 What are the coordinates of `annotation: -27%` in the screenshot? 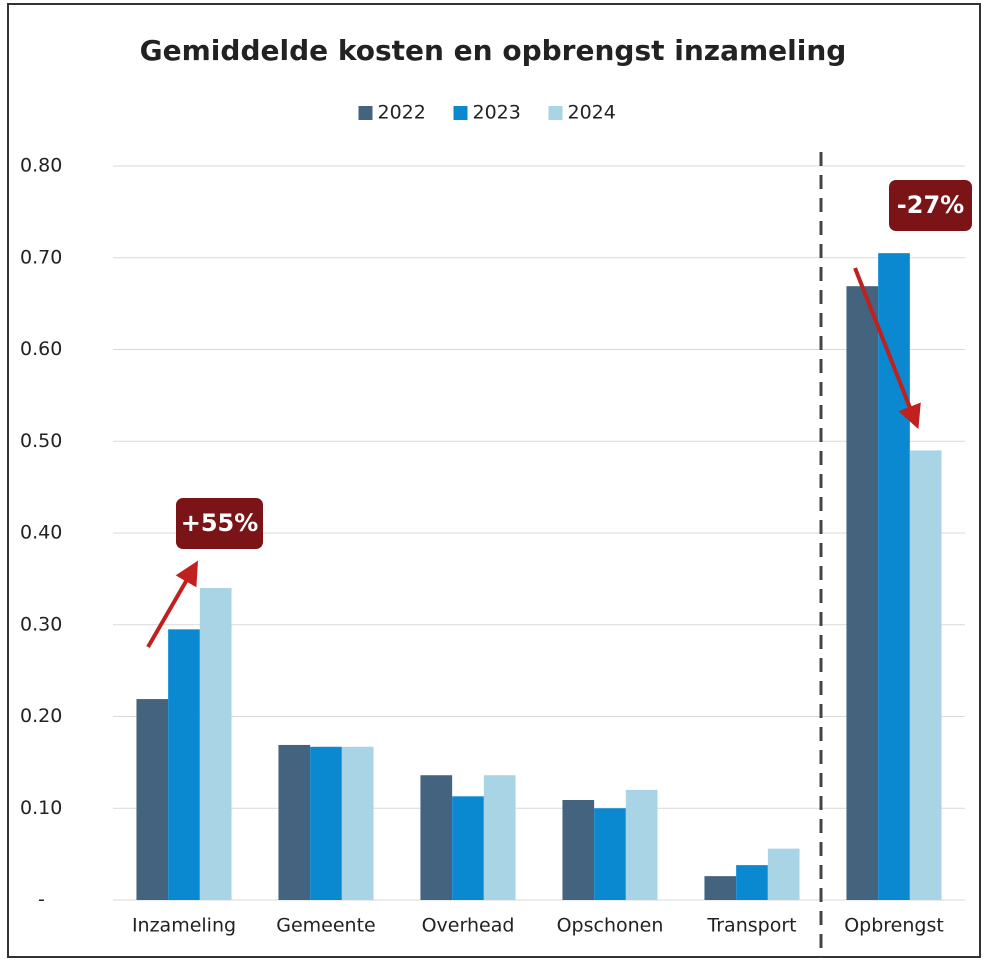 It's located at (930, 205).